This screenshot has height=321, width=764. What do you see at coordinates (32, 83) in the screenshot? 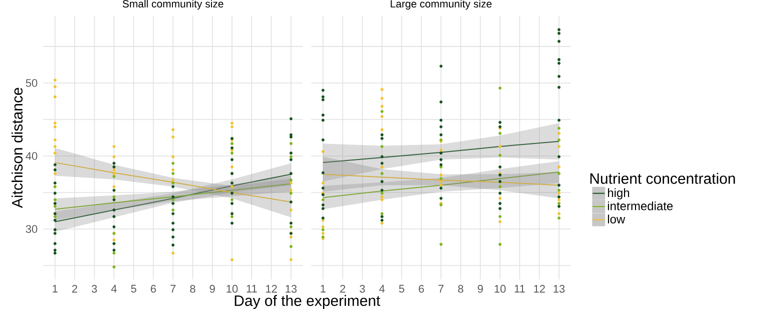
I see `y-tick-label: 50` at bounding box center [32, 83].